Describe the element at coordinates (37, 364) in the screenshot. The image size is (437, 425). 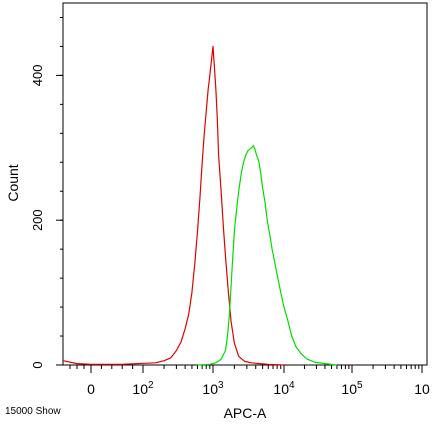
I see `y-tick-label: 0` at that location.